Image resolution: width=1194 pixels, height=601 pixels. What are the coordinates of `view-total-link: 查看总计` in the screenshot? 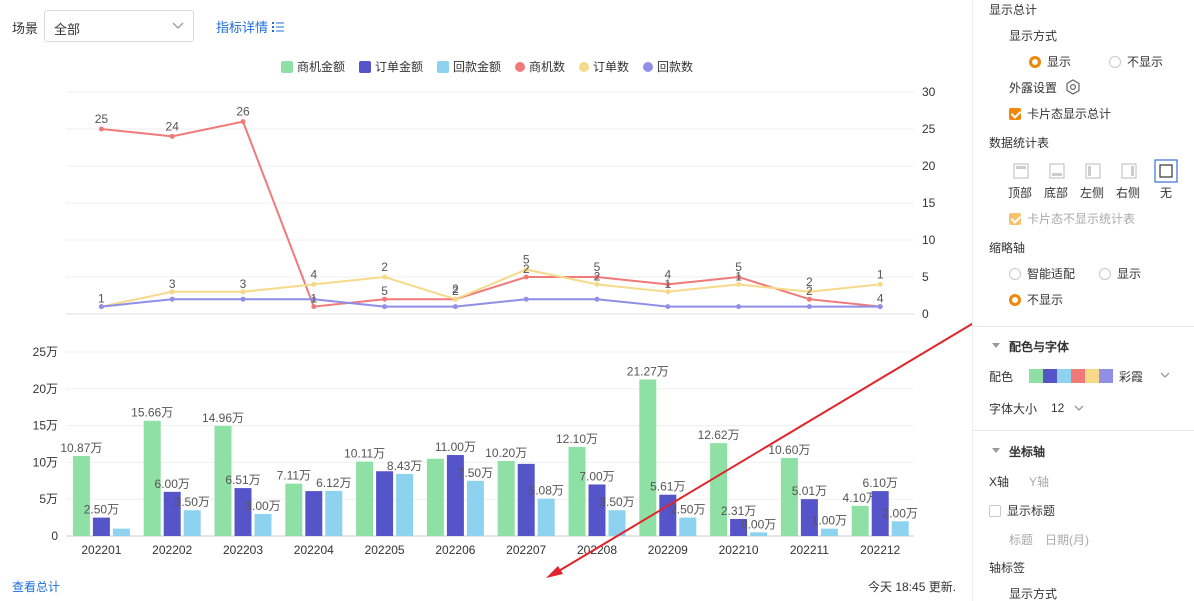 It's located at (36, 587).